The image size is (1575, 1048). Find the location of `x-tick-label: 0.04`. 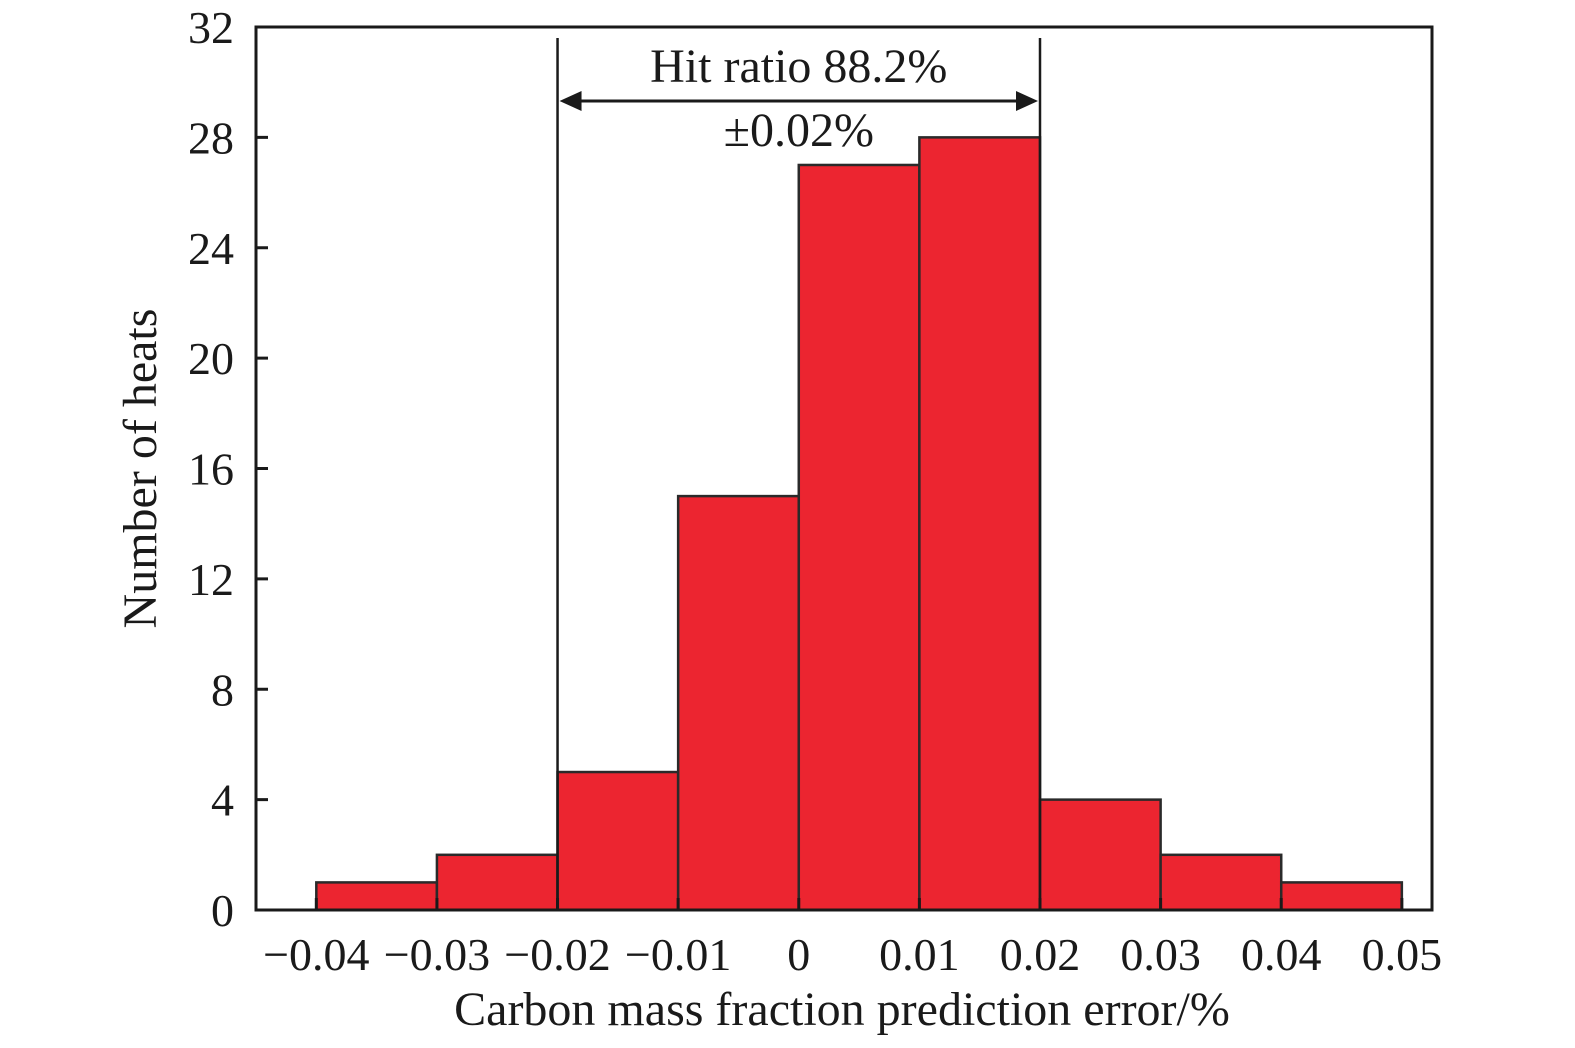

x-tick-label: 0.04 is located at coordinates (1281, 954).